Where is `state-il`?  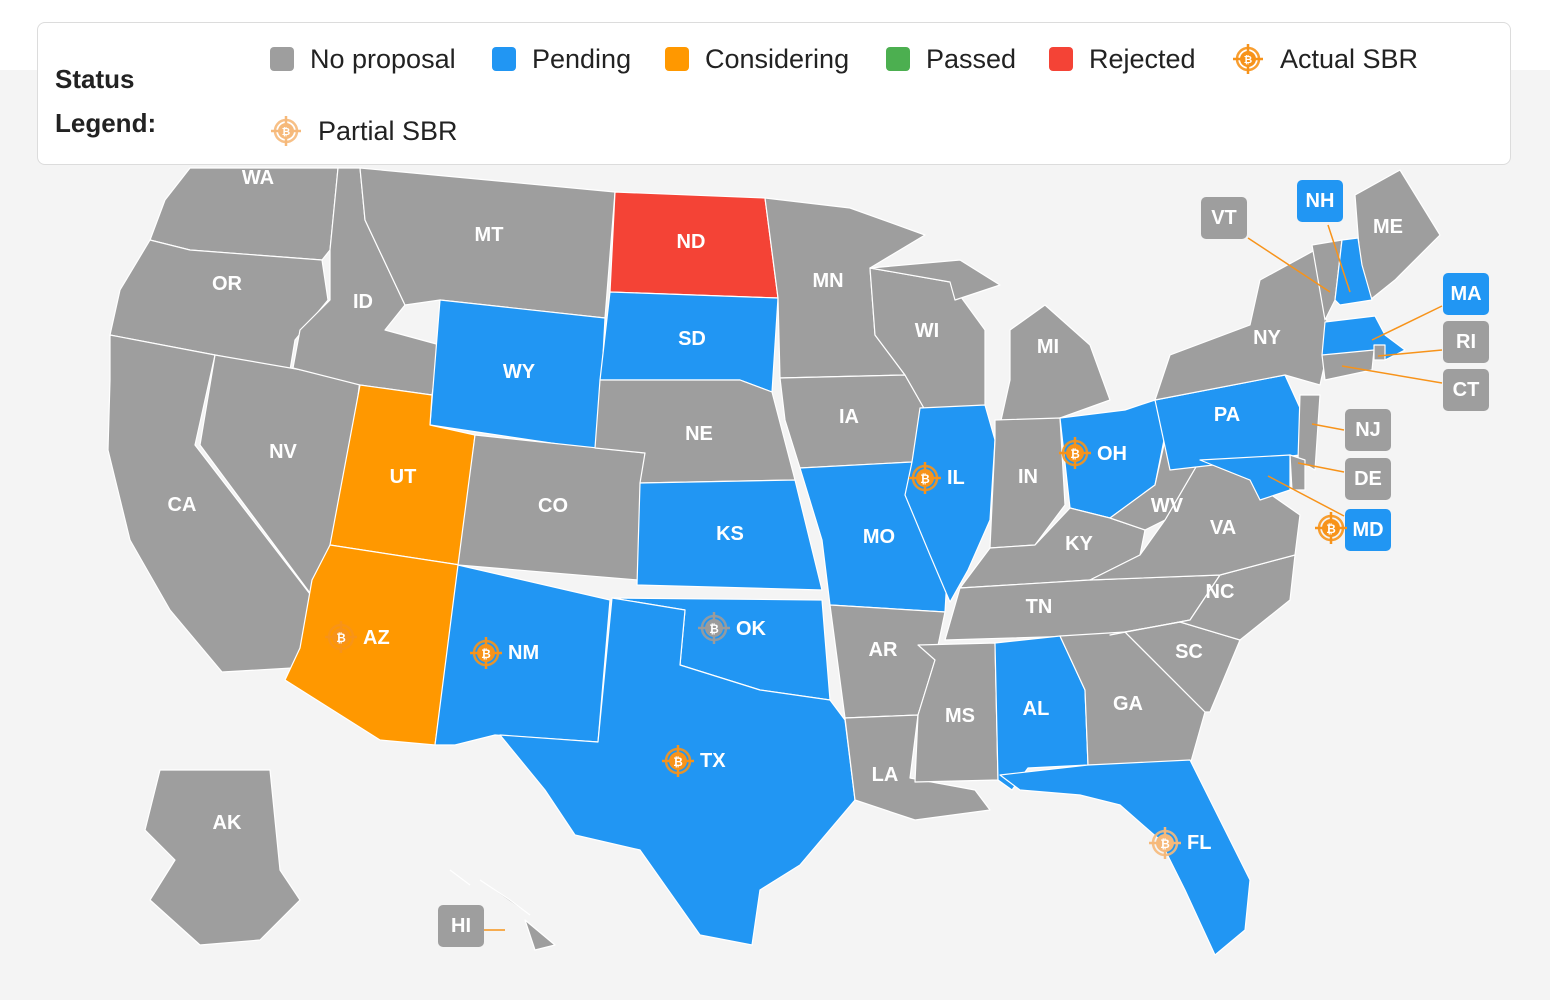 state-il is located at coordinates (950, 503).